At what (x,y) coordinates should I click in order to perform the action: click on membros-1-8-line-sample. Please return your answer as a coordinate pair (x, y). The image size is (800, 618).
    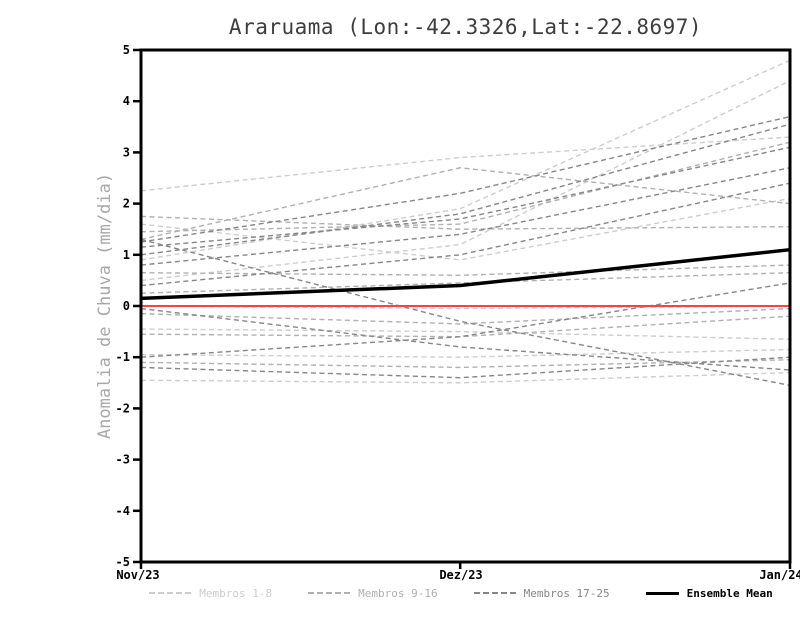
    Looking at the image, I should click on (170, 593).